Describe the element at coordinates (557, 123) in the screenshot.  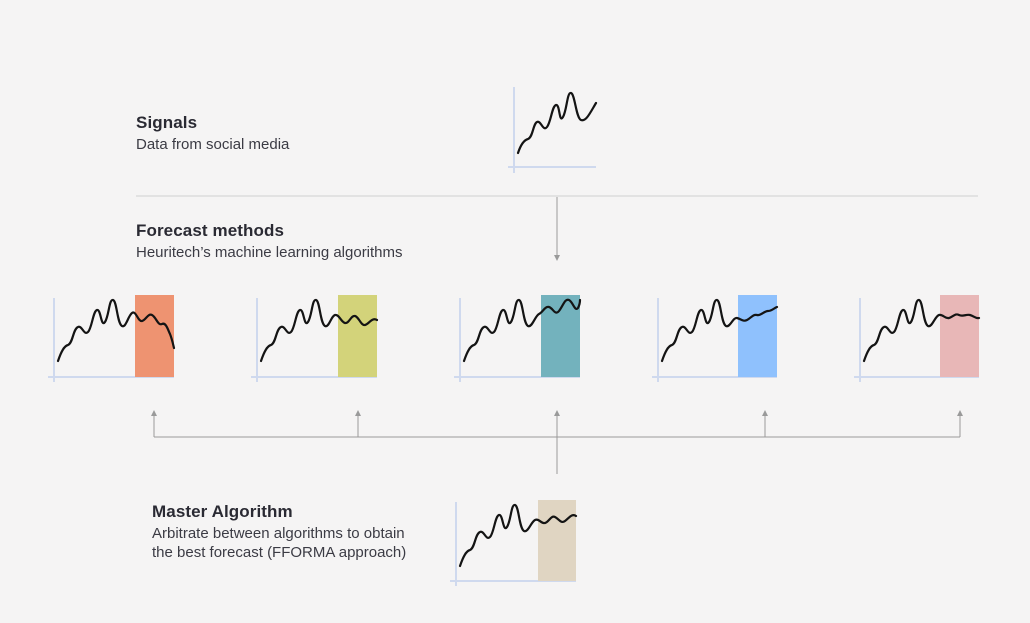
I see `signals-line` at that location.